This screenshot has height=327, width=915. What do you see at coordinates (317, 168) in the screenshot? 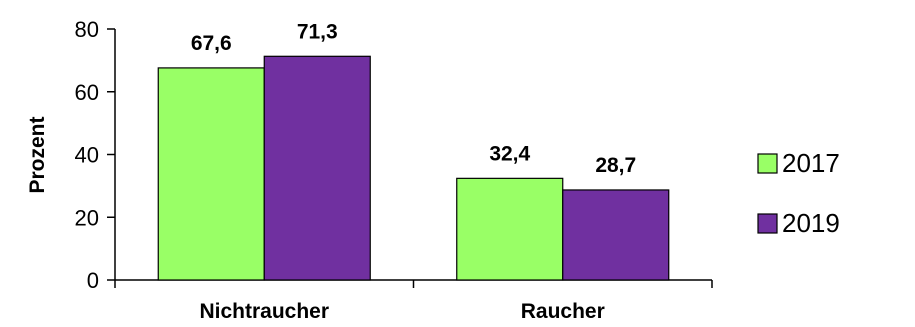
I see `bar-2019-nichtraucher` at bounding box center [317, 168].